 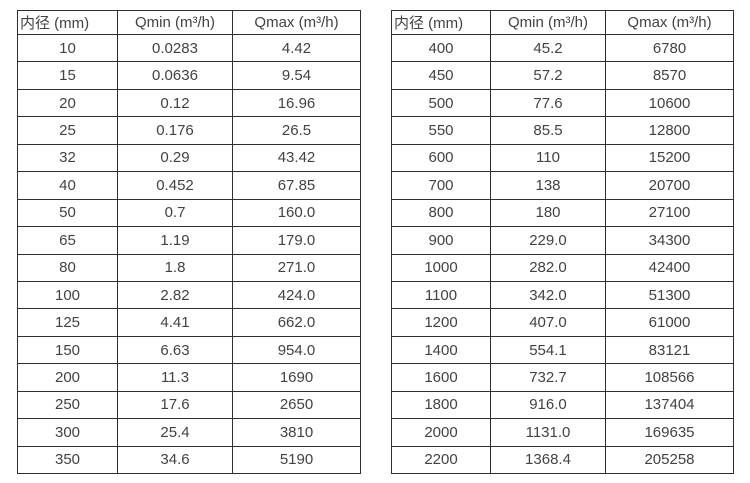 I want to click on table-cell: 2200, so click(x=441, y=460).